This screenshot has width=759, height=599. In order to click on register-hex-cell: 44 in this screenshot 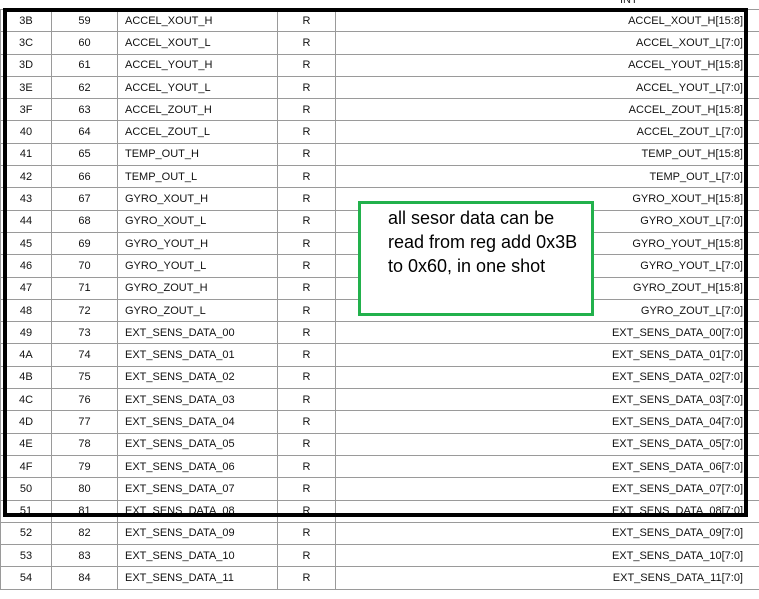, I will do `click(26, 221)`.